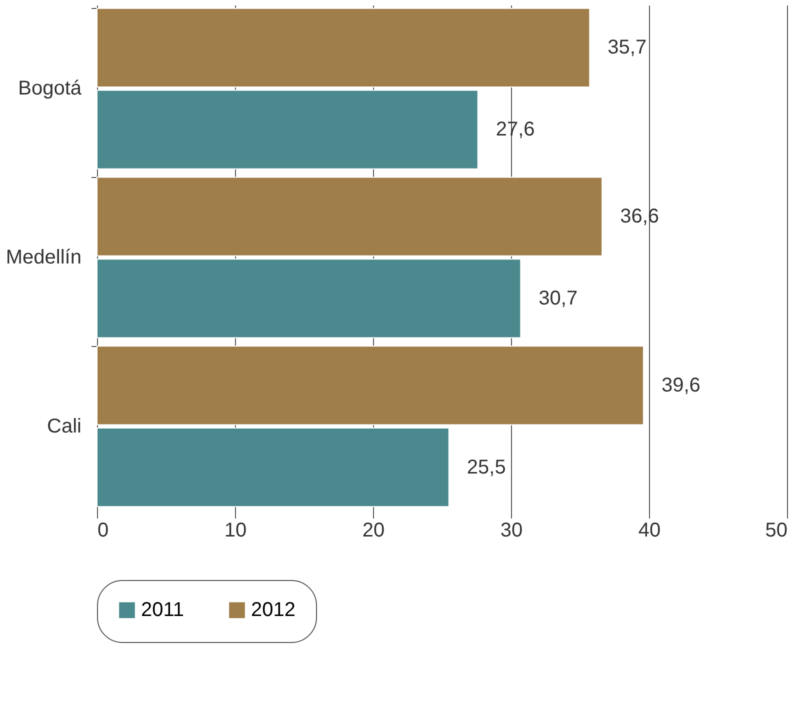 The image size is (811, 711). What do you see at coordinates (373, 531) in the screenshot?
I see `x-tick-label: 20` at bounding box center [373, 531].